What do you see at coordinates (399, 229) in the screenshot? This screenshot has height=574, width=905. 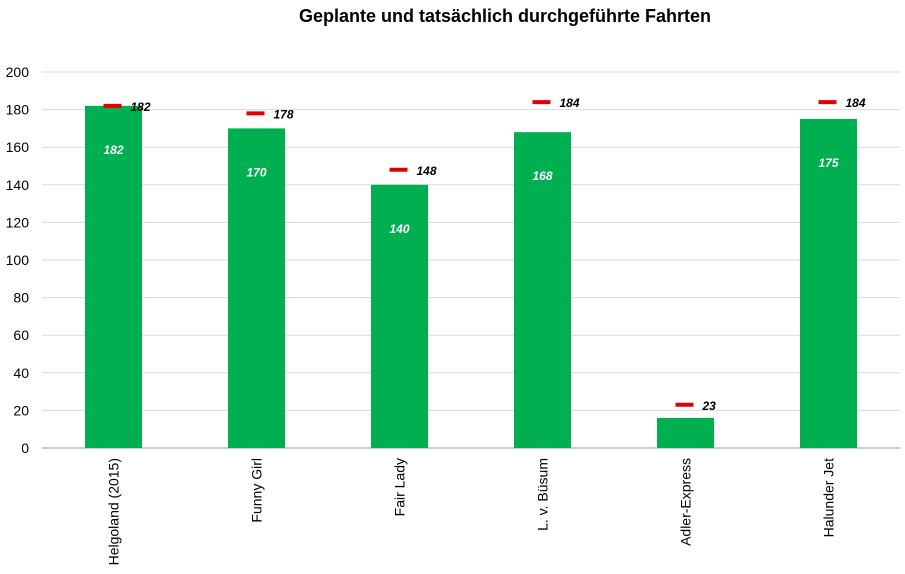 I see `bar-data-label: 140` at bounding box center [399, 229].